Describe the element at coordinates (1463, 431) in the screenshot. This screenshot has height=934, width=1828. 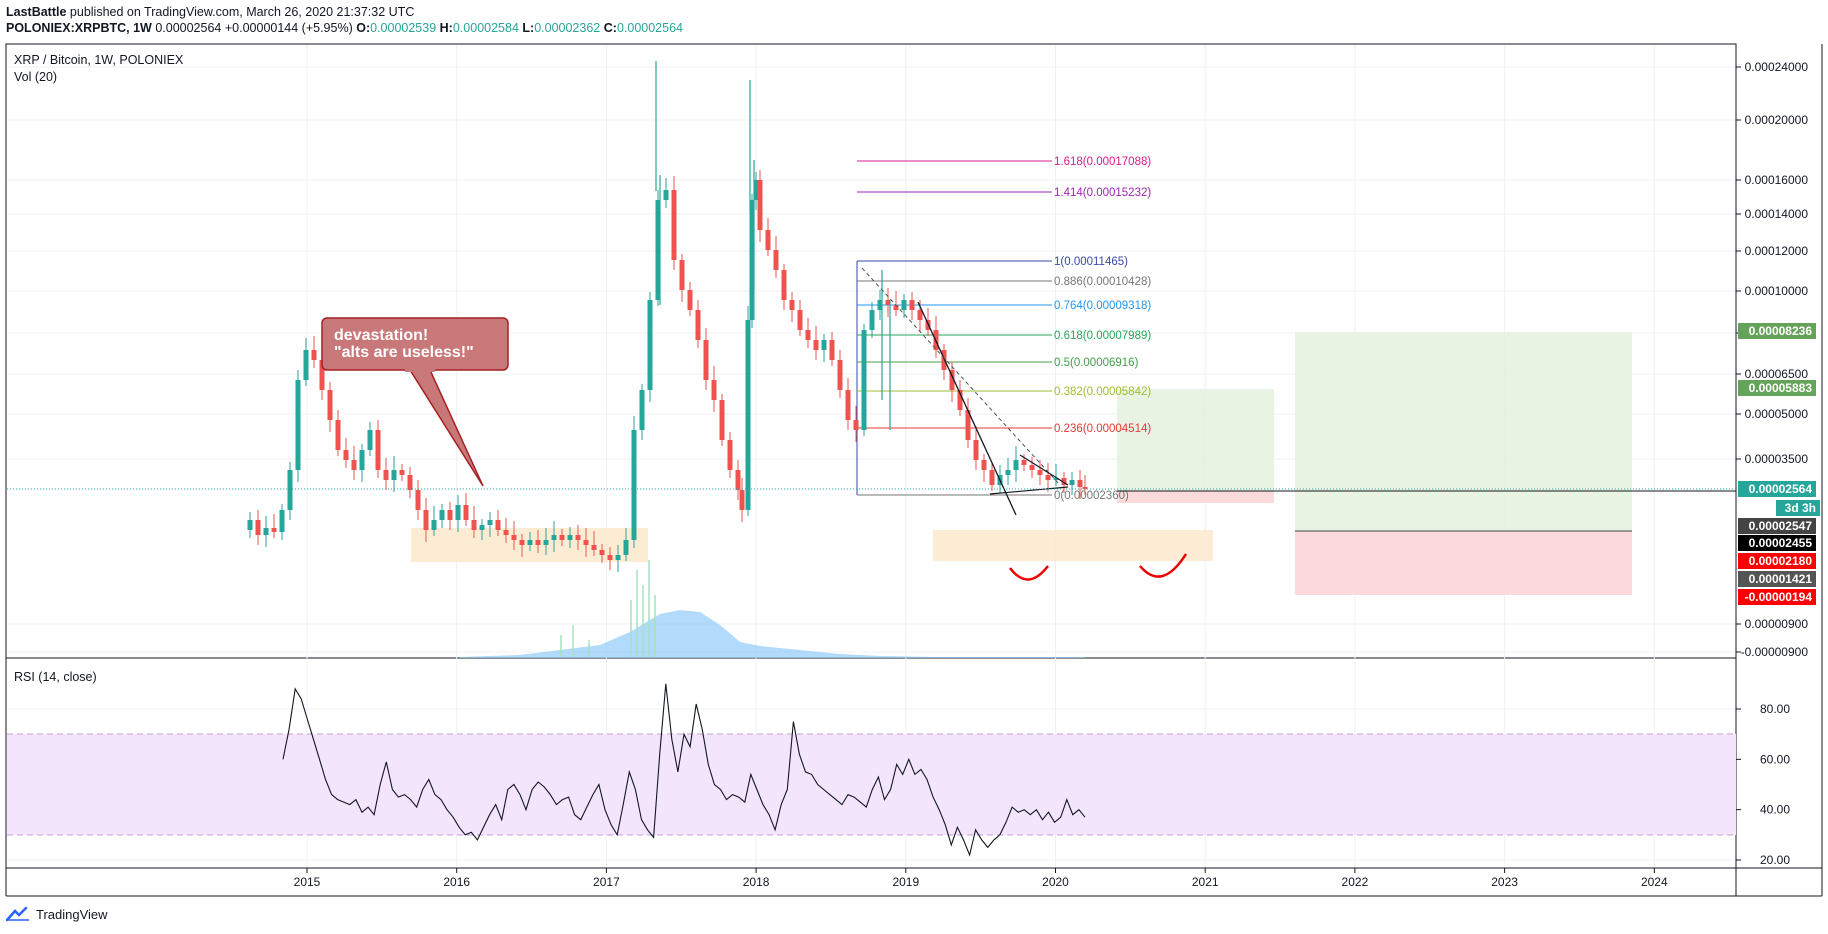
I see `big-position-profit-zone` at that location.